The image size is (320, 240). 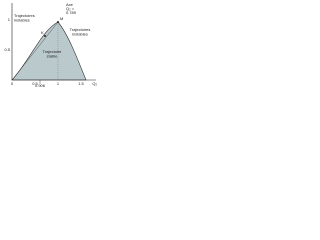 What do you see at coordinates (42, 32) in the screenshot?
I see `point-label: K` at bounding box center [42, 32].